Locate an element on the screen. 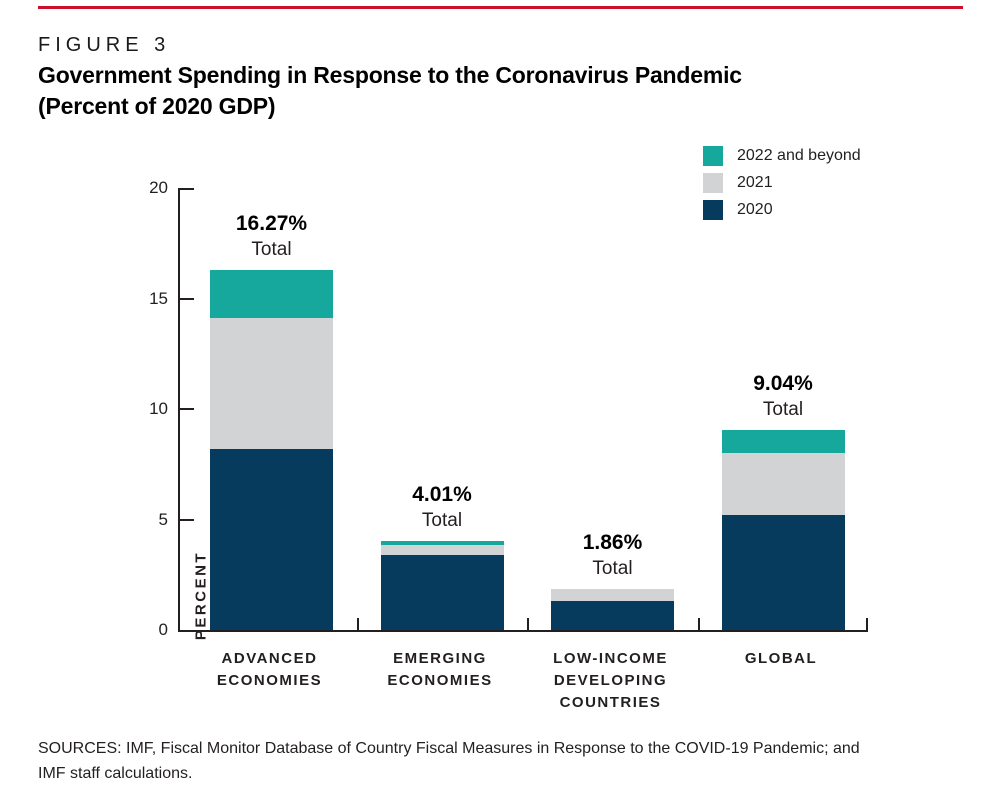 Image resolution: width=1000 pixels, height=796 pixels. figure-number-label: FIGURE 3 is located at coordinates (104, 45).